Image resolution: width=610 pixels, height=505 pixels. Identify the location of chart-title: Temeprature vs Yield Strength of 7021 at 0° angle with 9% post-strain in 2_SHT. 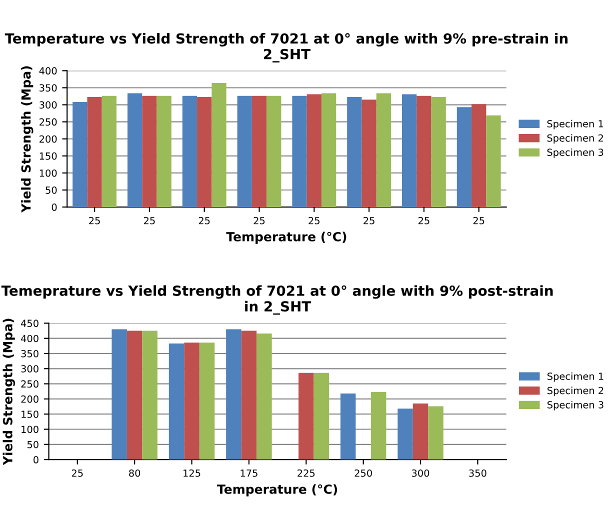
(277, 300).